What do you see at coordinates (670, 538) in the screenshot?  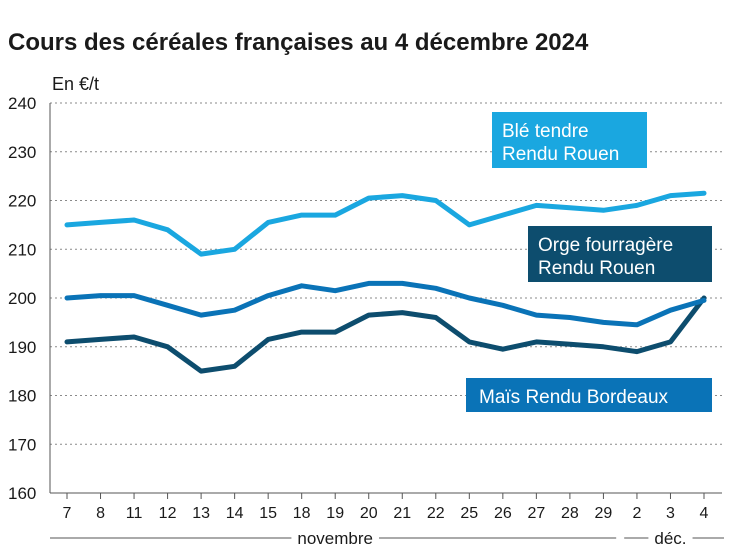 I see `period-label: déc.` at bounding box center [670, 538].